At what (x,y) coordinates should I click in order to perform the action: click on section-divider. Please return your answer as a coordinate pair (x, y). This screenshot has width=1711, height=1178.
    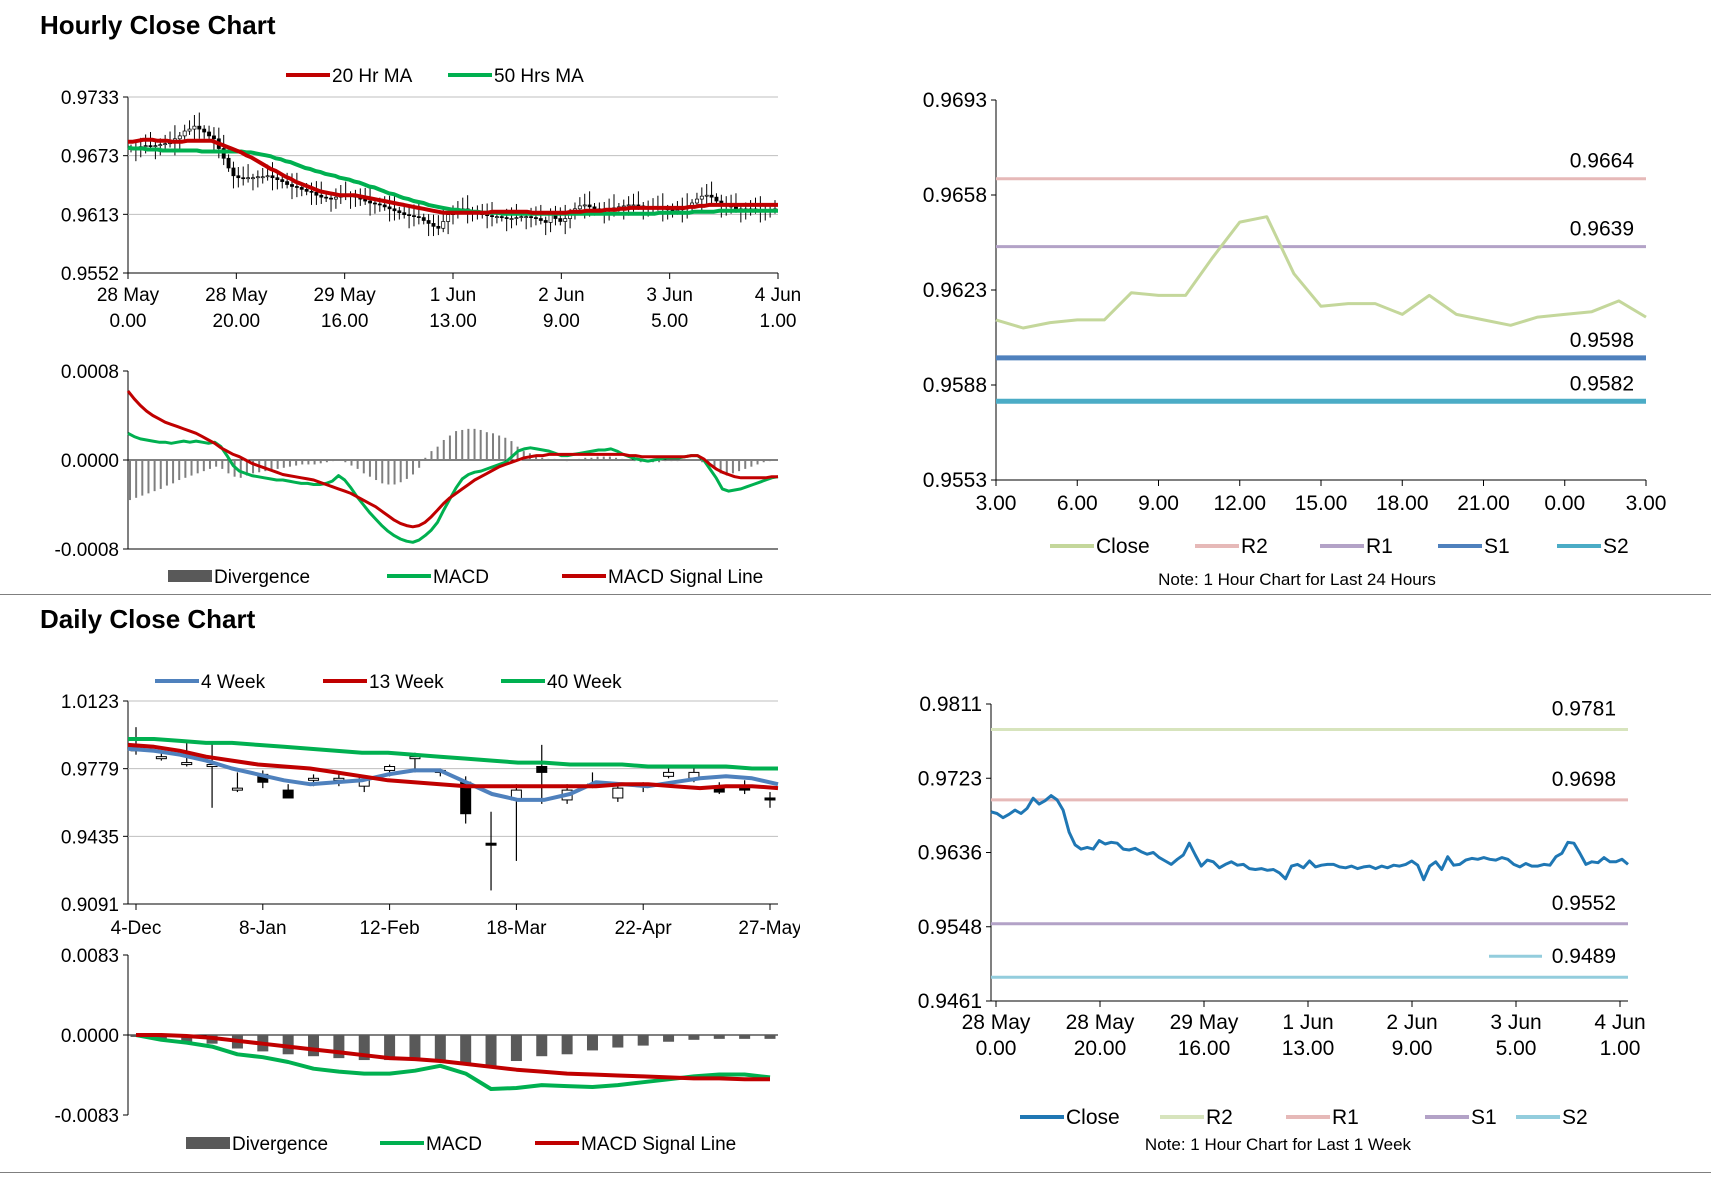
    Looking at the image, I should click on (855, 594).